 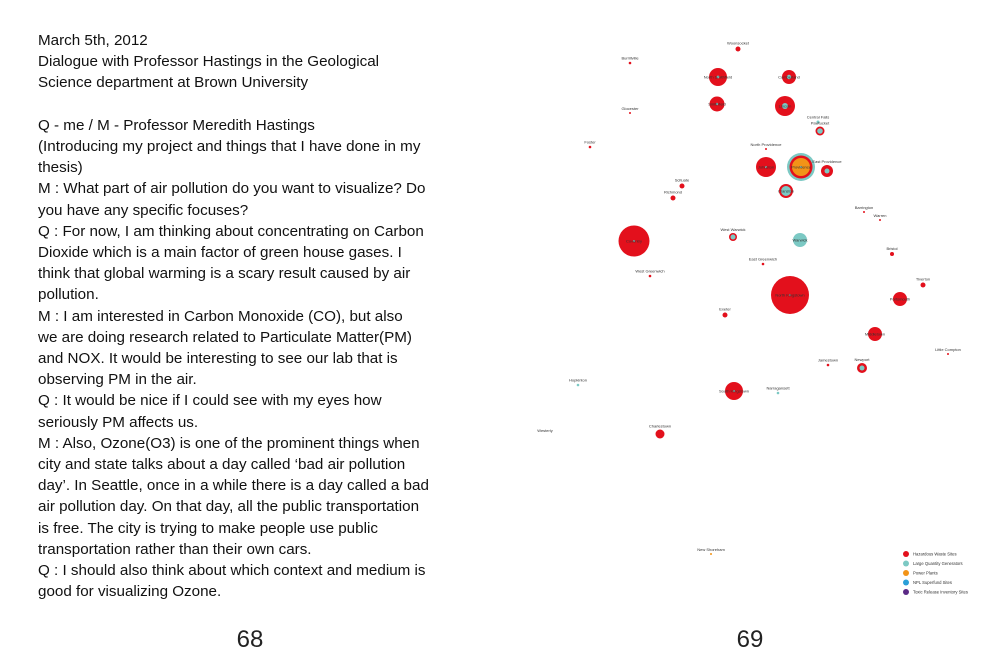 I want to click on place-label: North Providence, so click(x=767, y=144).